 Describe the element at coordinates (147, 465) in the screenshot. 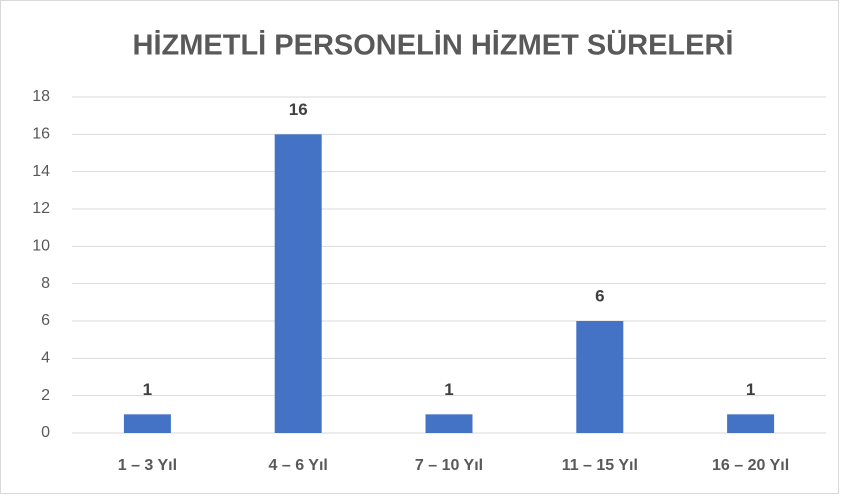

I see `x-tick-label: 1 – 3 Yıl` at that location.